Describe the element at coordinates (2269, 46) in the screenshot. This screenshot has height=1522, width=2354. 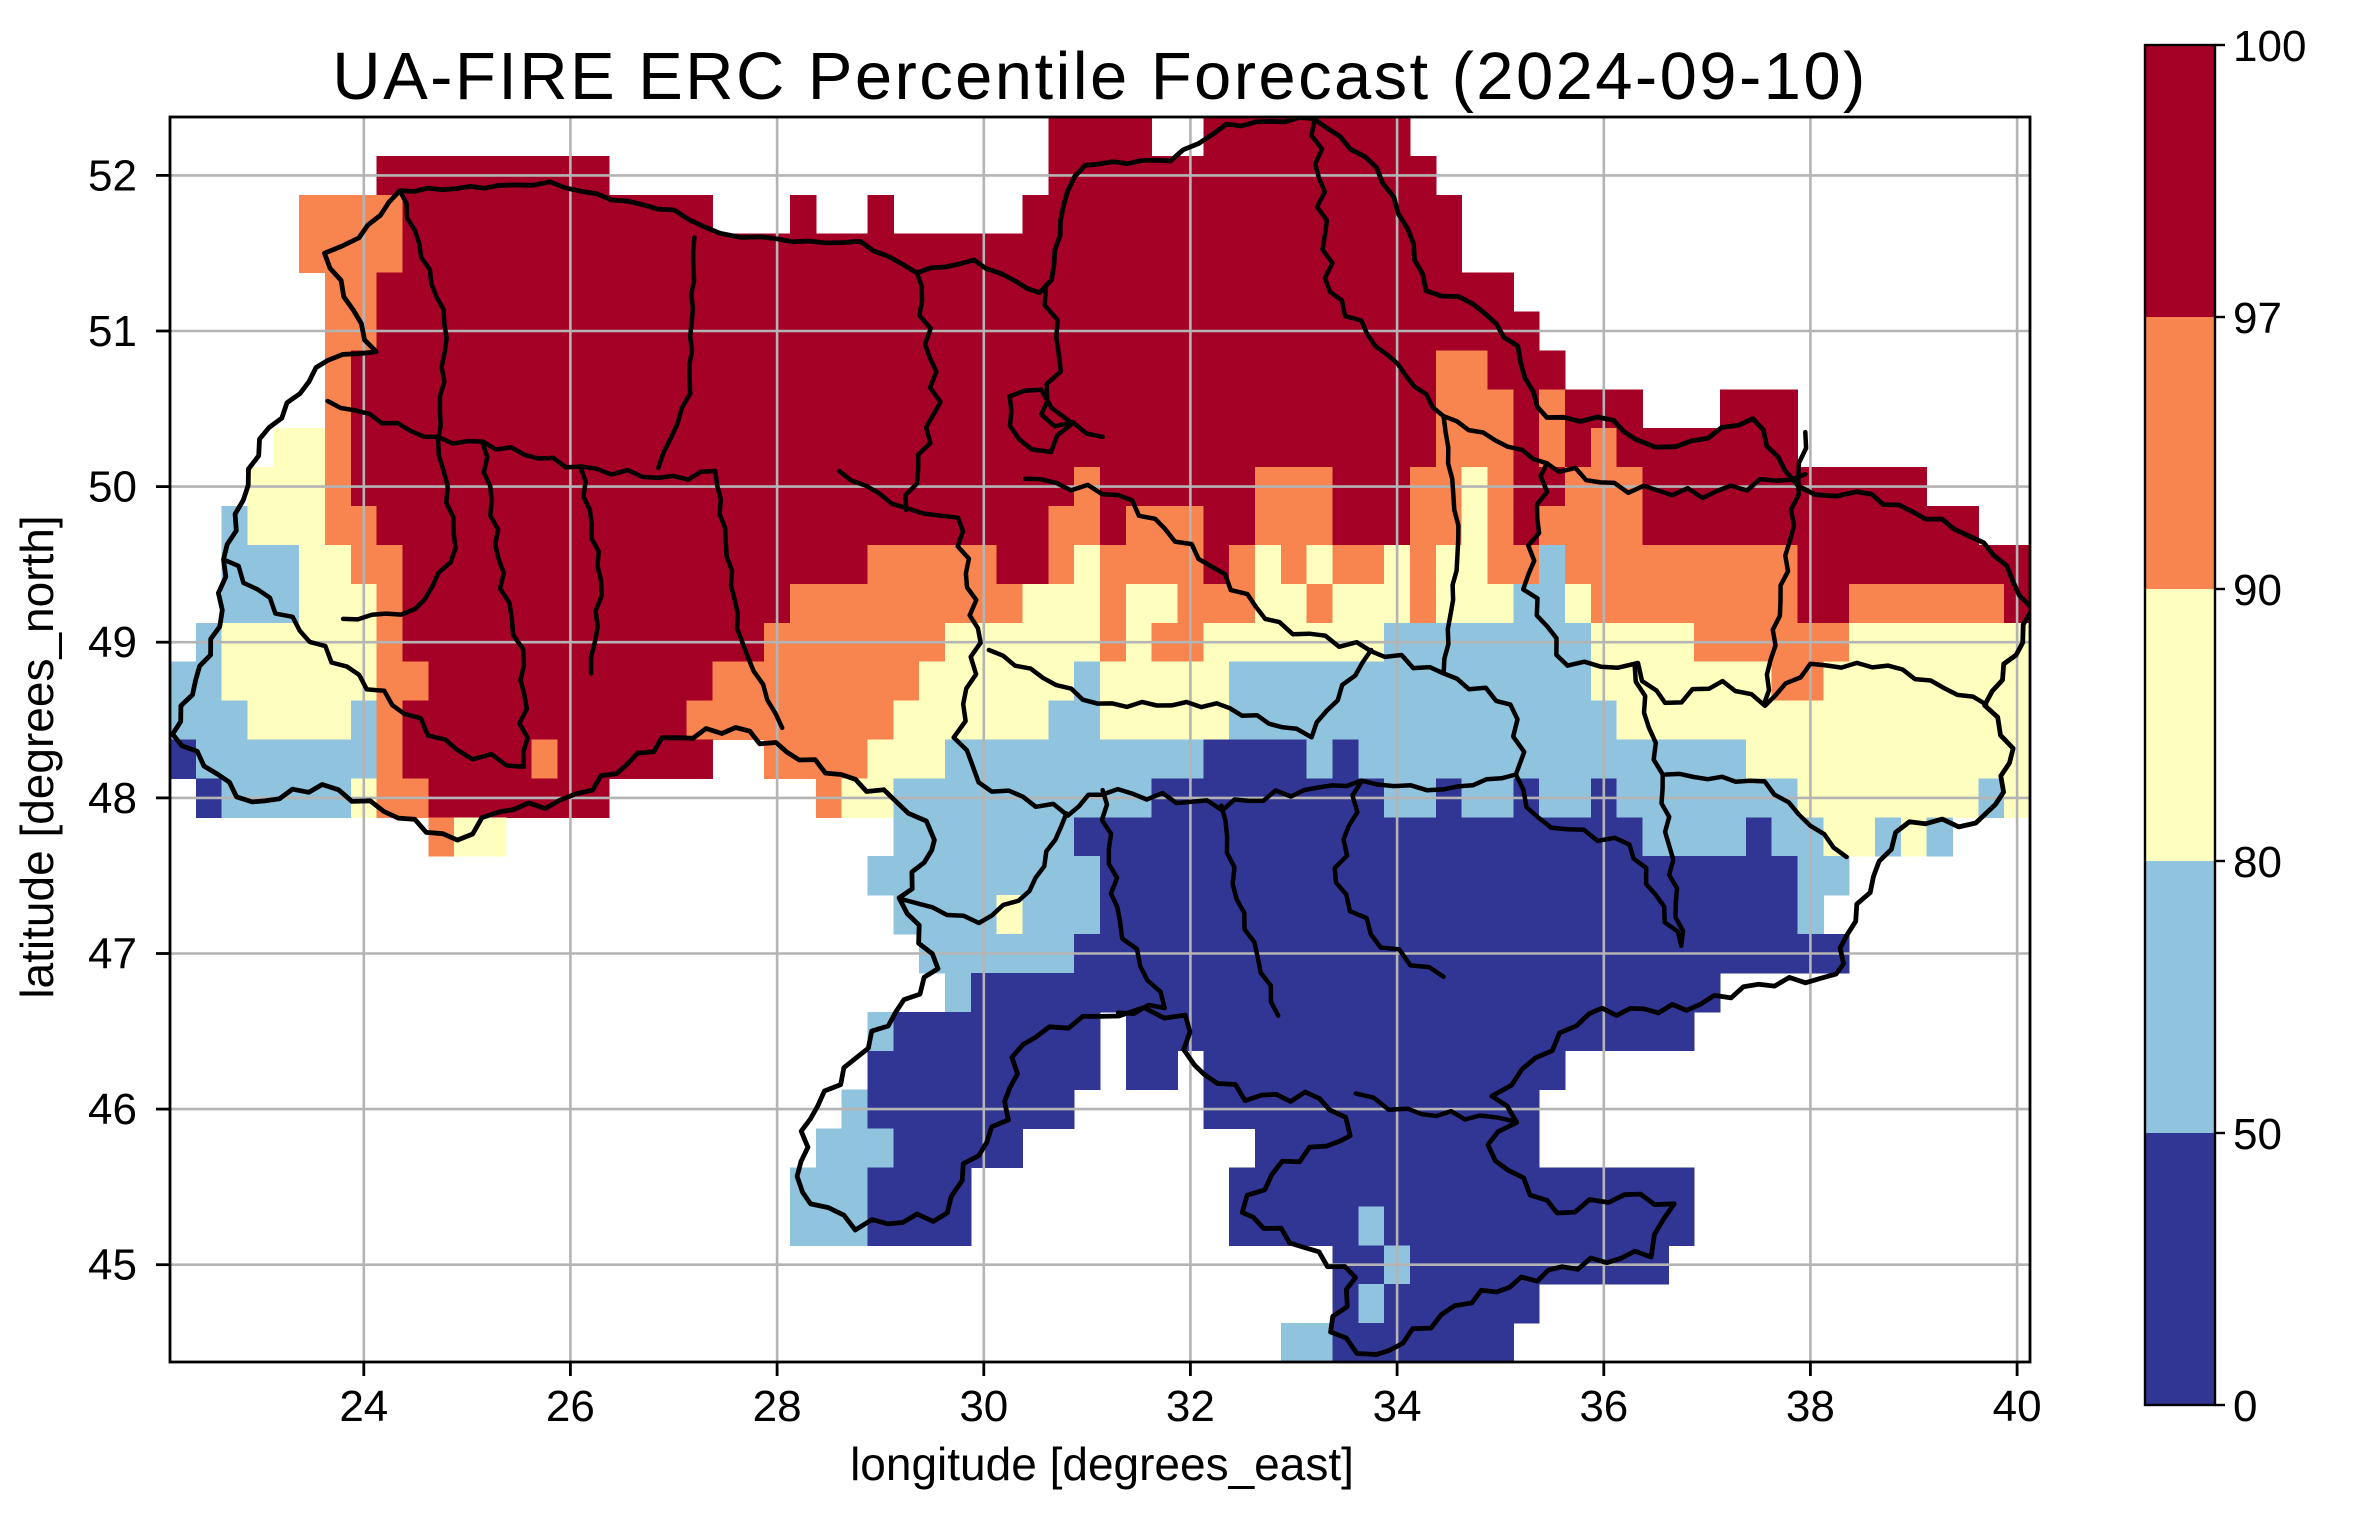
I see `svg-text: 100` at that location.